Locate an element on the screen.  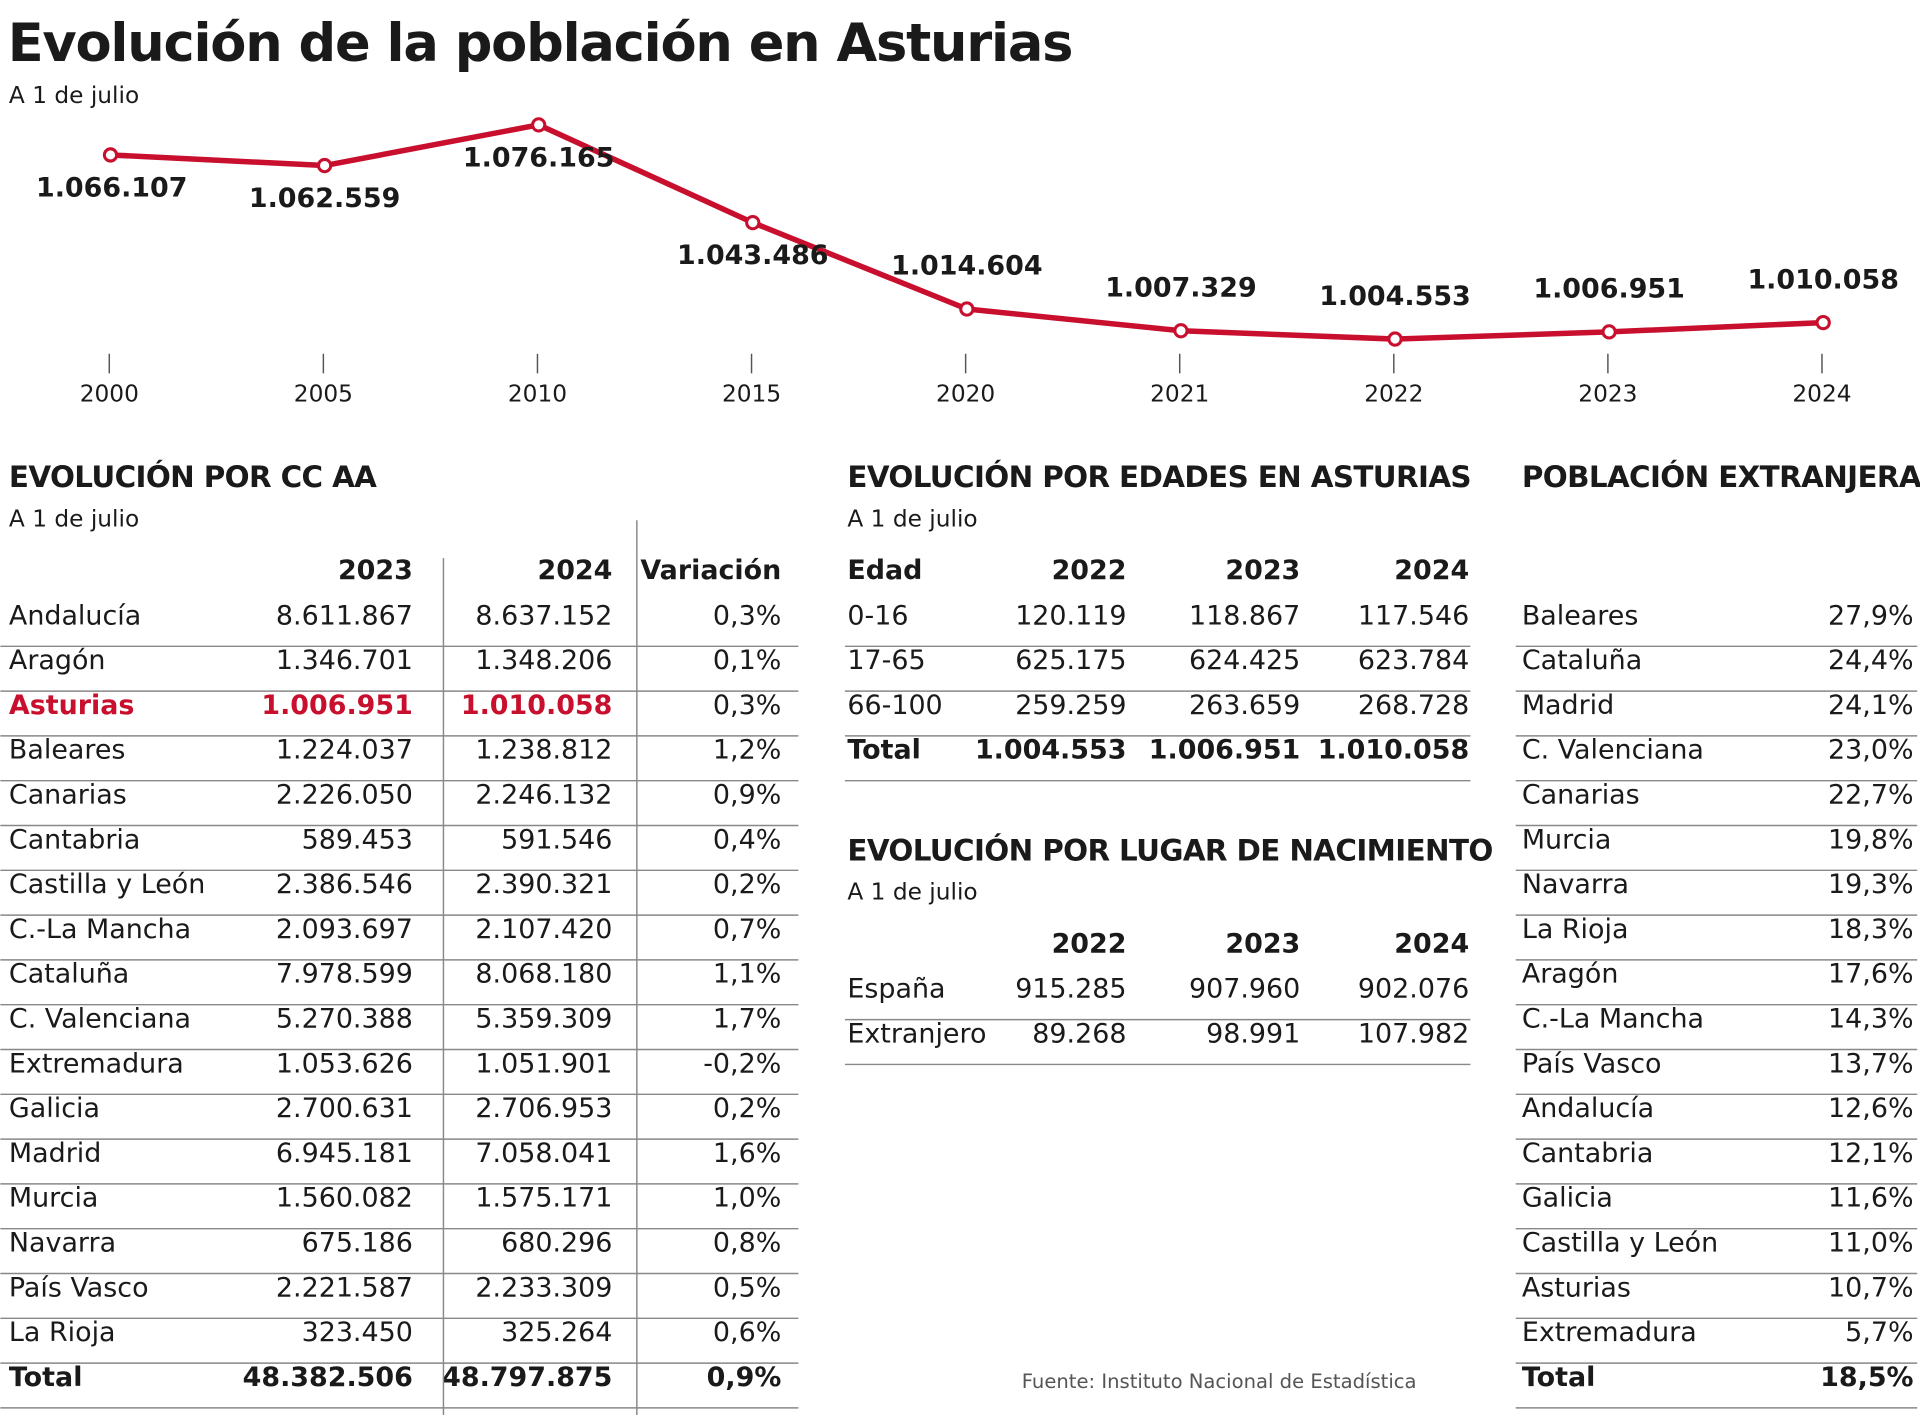
table-cell: País Vasco is located at coordinates (79, 1287).